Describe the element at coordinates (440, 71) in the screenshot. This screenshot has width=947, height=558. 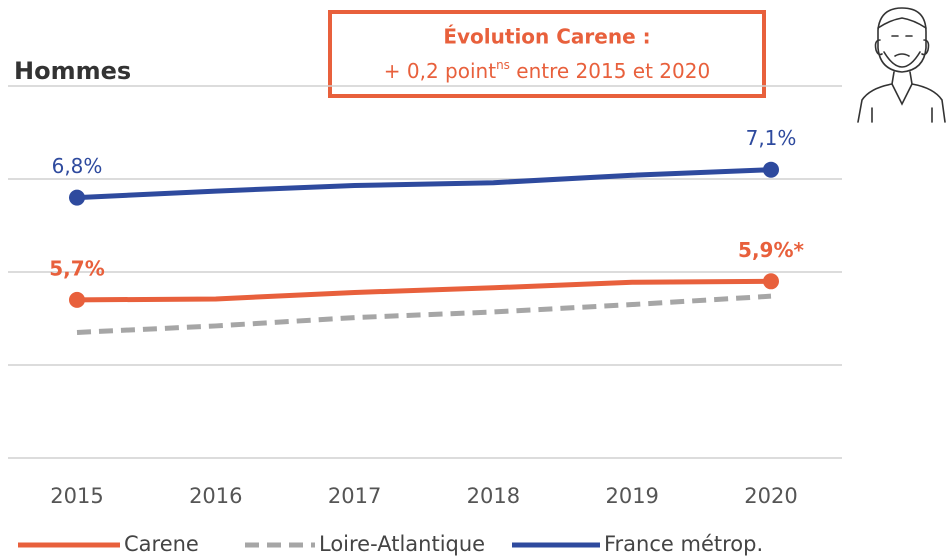
I see `annotation-text-before: + 0,2 point` at that location.